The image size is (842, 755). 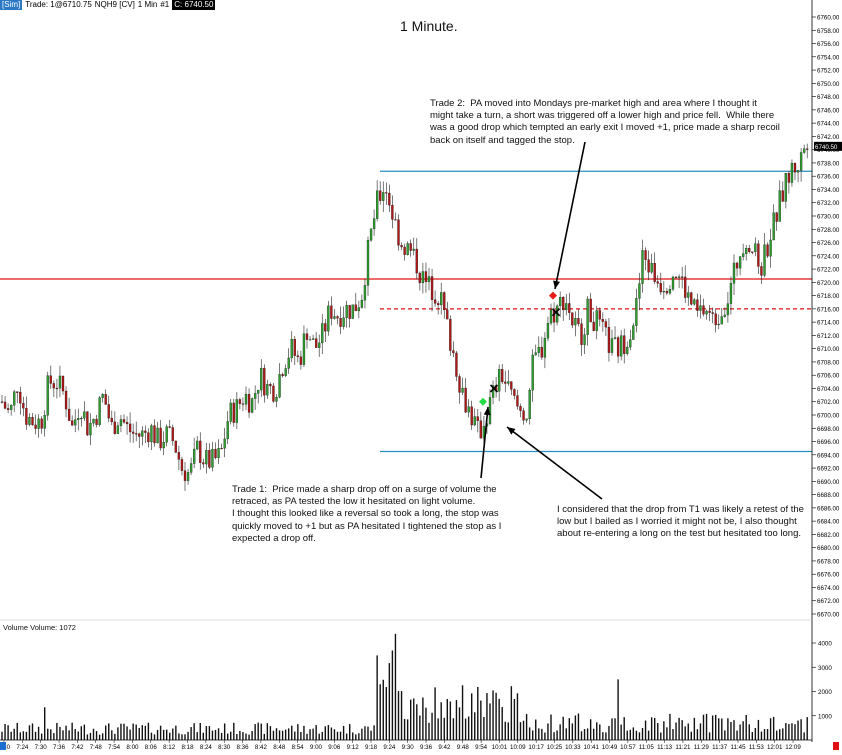 What do you see at coordinates (11, 5) in the screenshot?
I see `sim-badge: [Sim]` at bounding box center [11, 5].